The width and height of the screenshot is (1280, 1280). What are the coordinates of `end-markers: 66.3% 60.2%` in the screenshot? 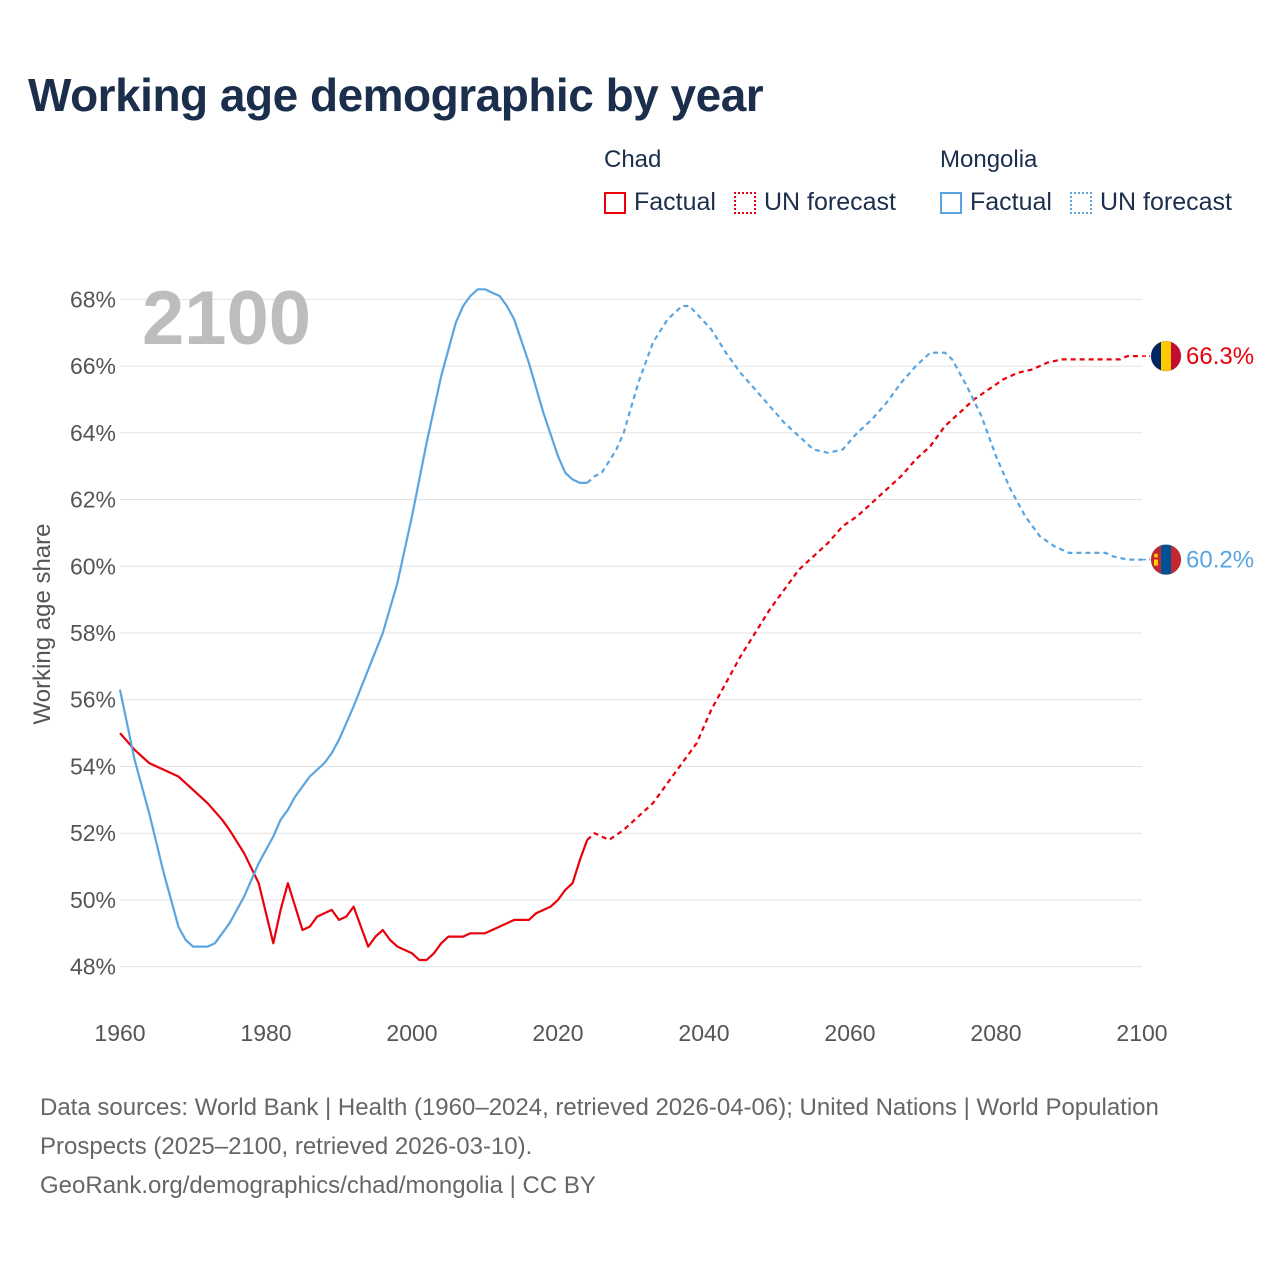 It's located at (1198, 458).